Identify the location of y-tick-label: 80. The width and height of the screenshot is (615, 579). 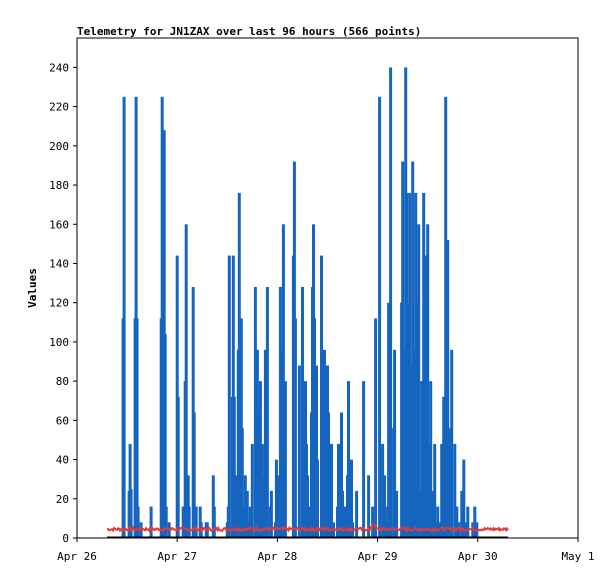
(62, 381).